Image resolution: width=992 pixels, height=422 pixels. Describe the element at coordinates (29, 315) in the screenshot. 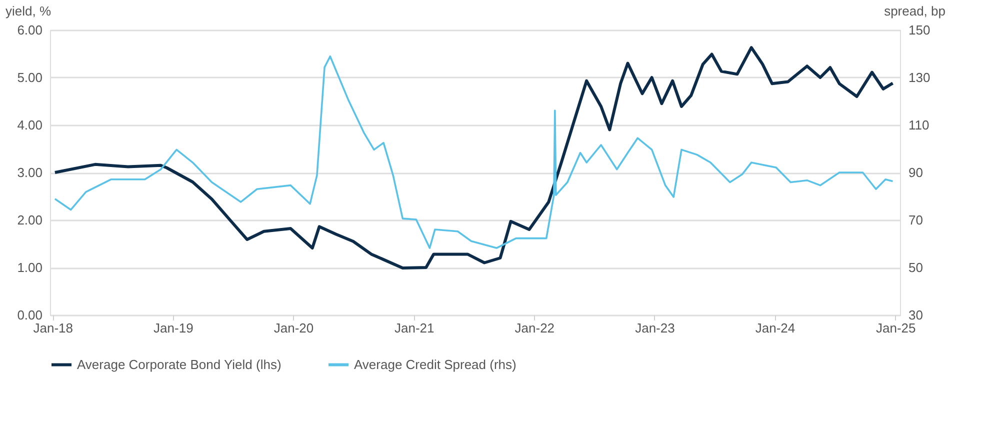

I see `y-tick-label: 0.00` at that location.